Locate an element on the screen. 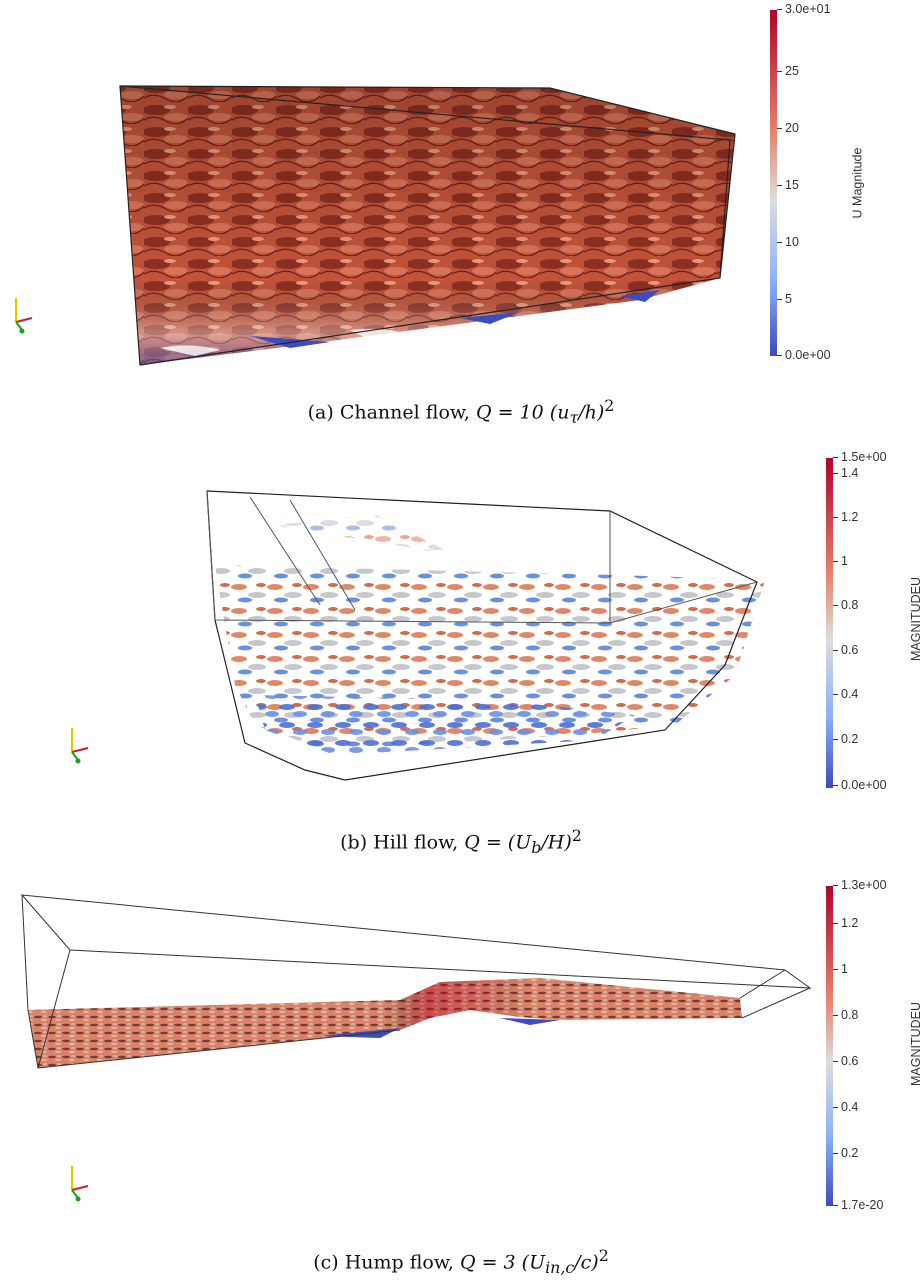  colorbar-b-tick: 1.4 is located at coordinates (845, 473).